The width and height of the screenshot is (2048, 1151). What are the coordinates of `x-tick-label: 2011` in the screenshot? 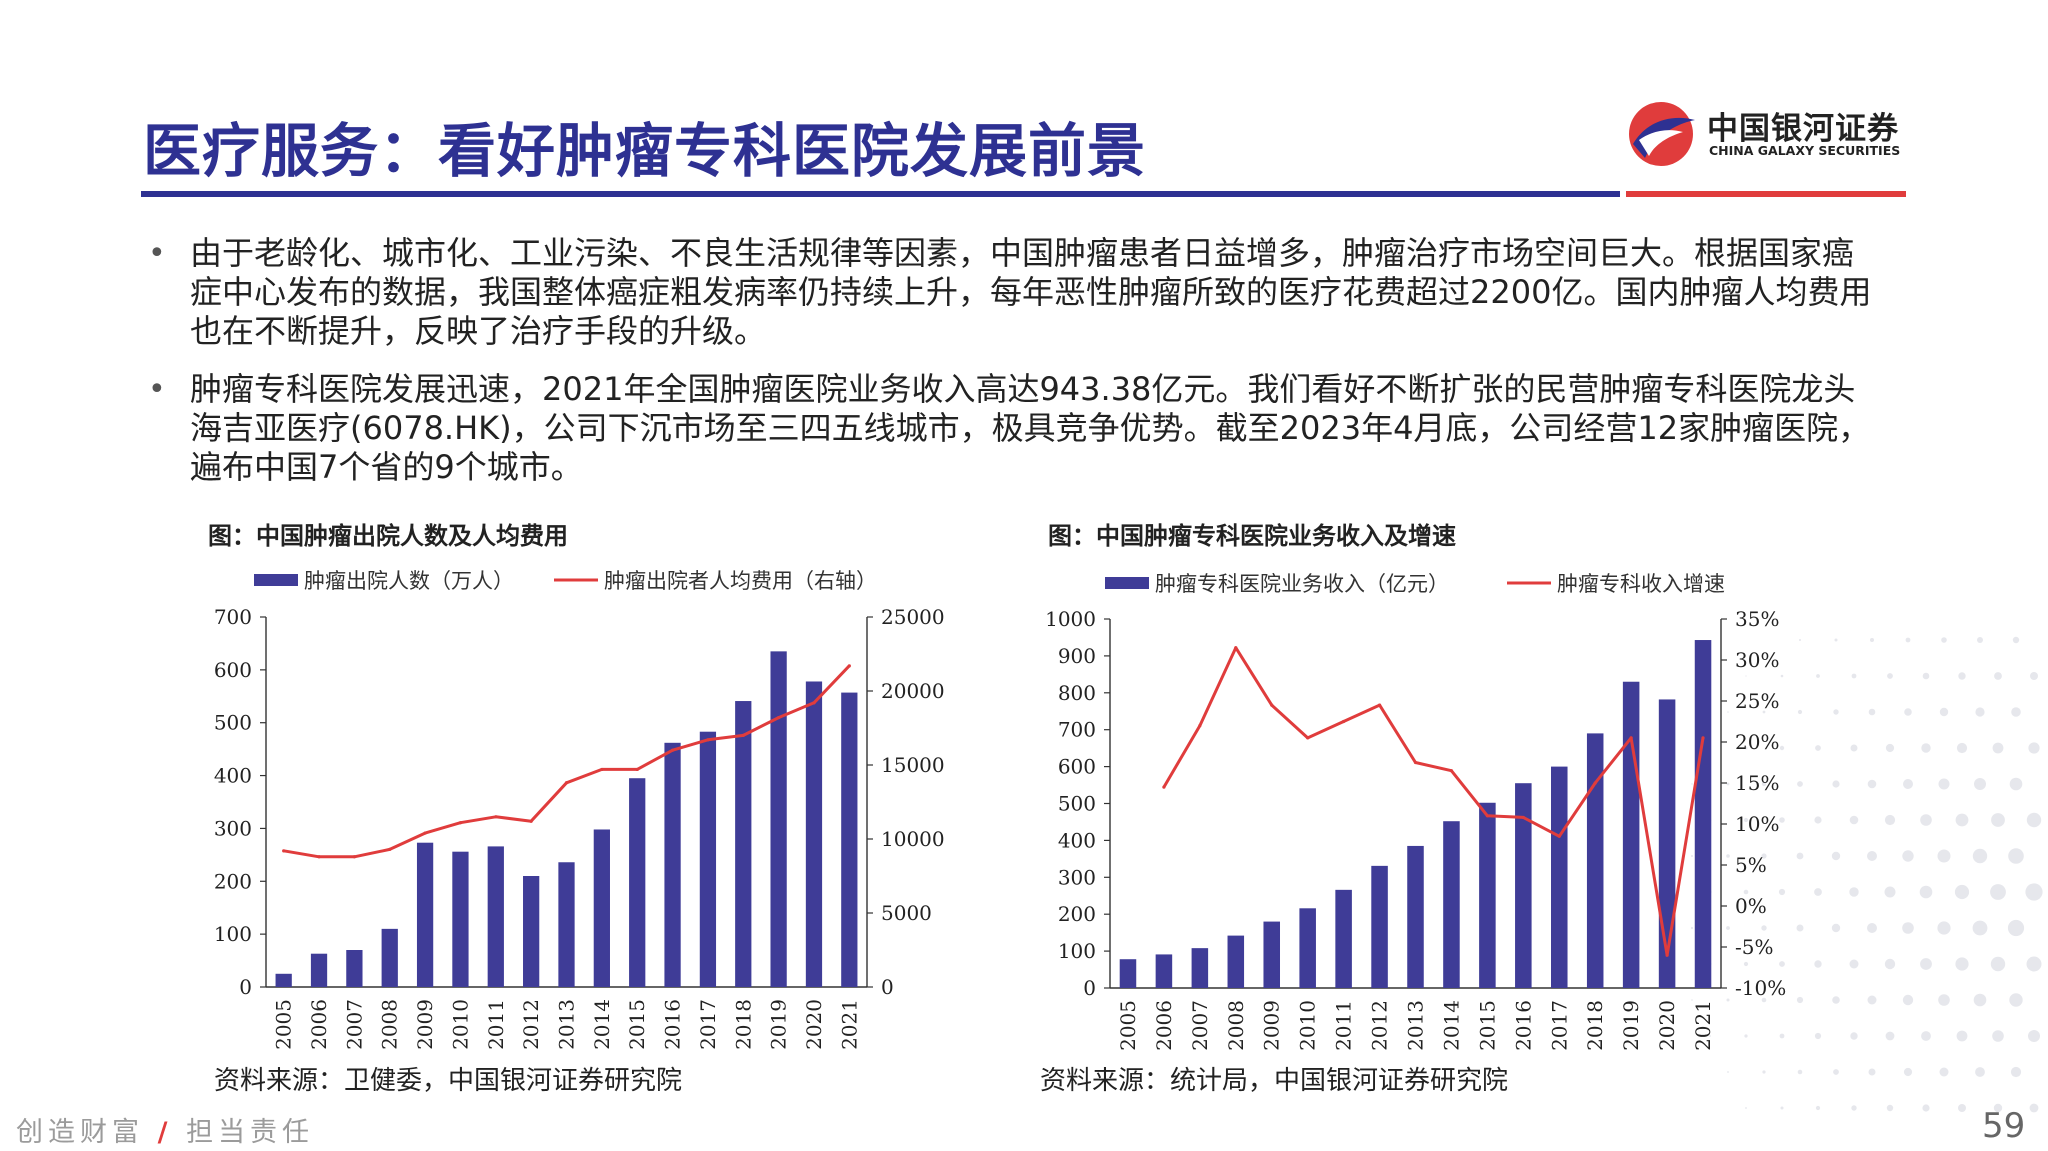 It's located at (496, 1024).